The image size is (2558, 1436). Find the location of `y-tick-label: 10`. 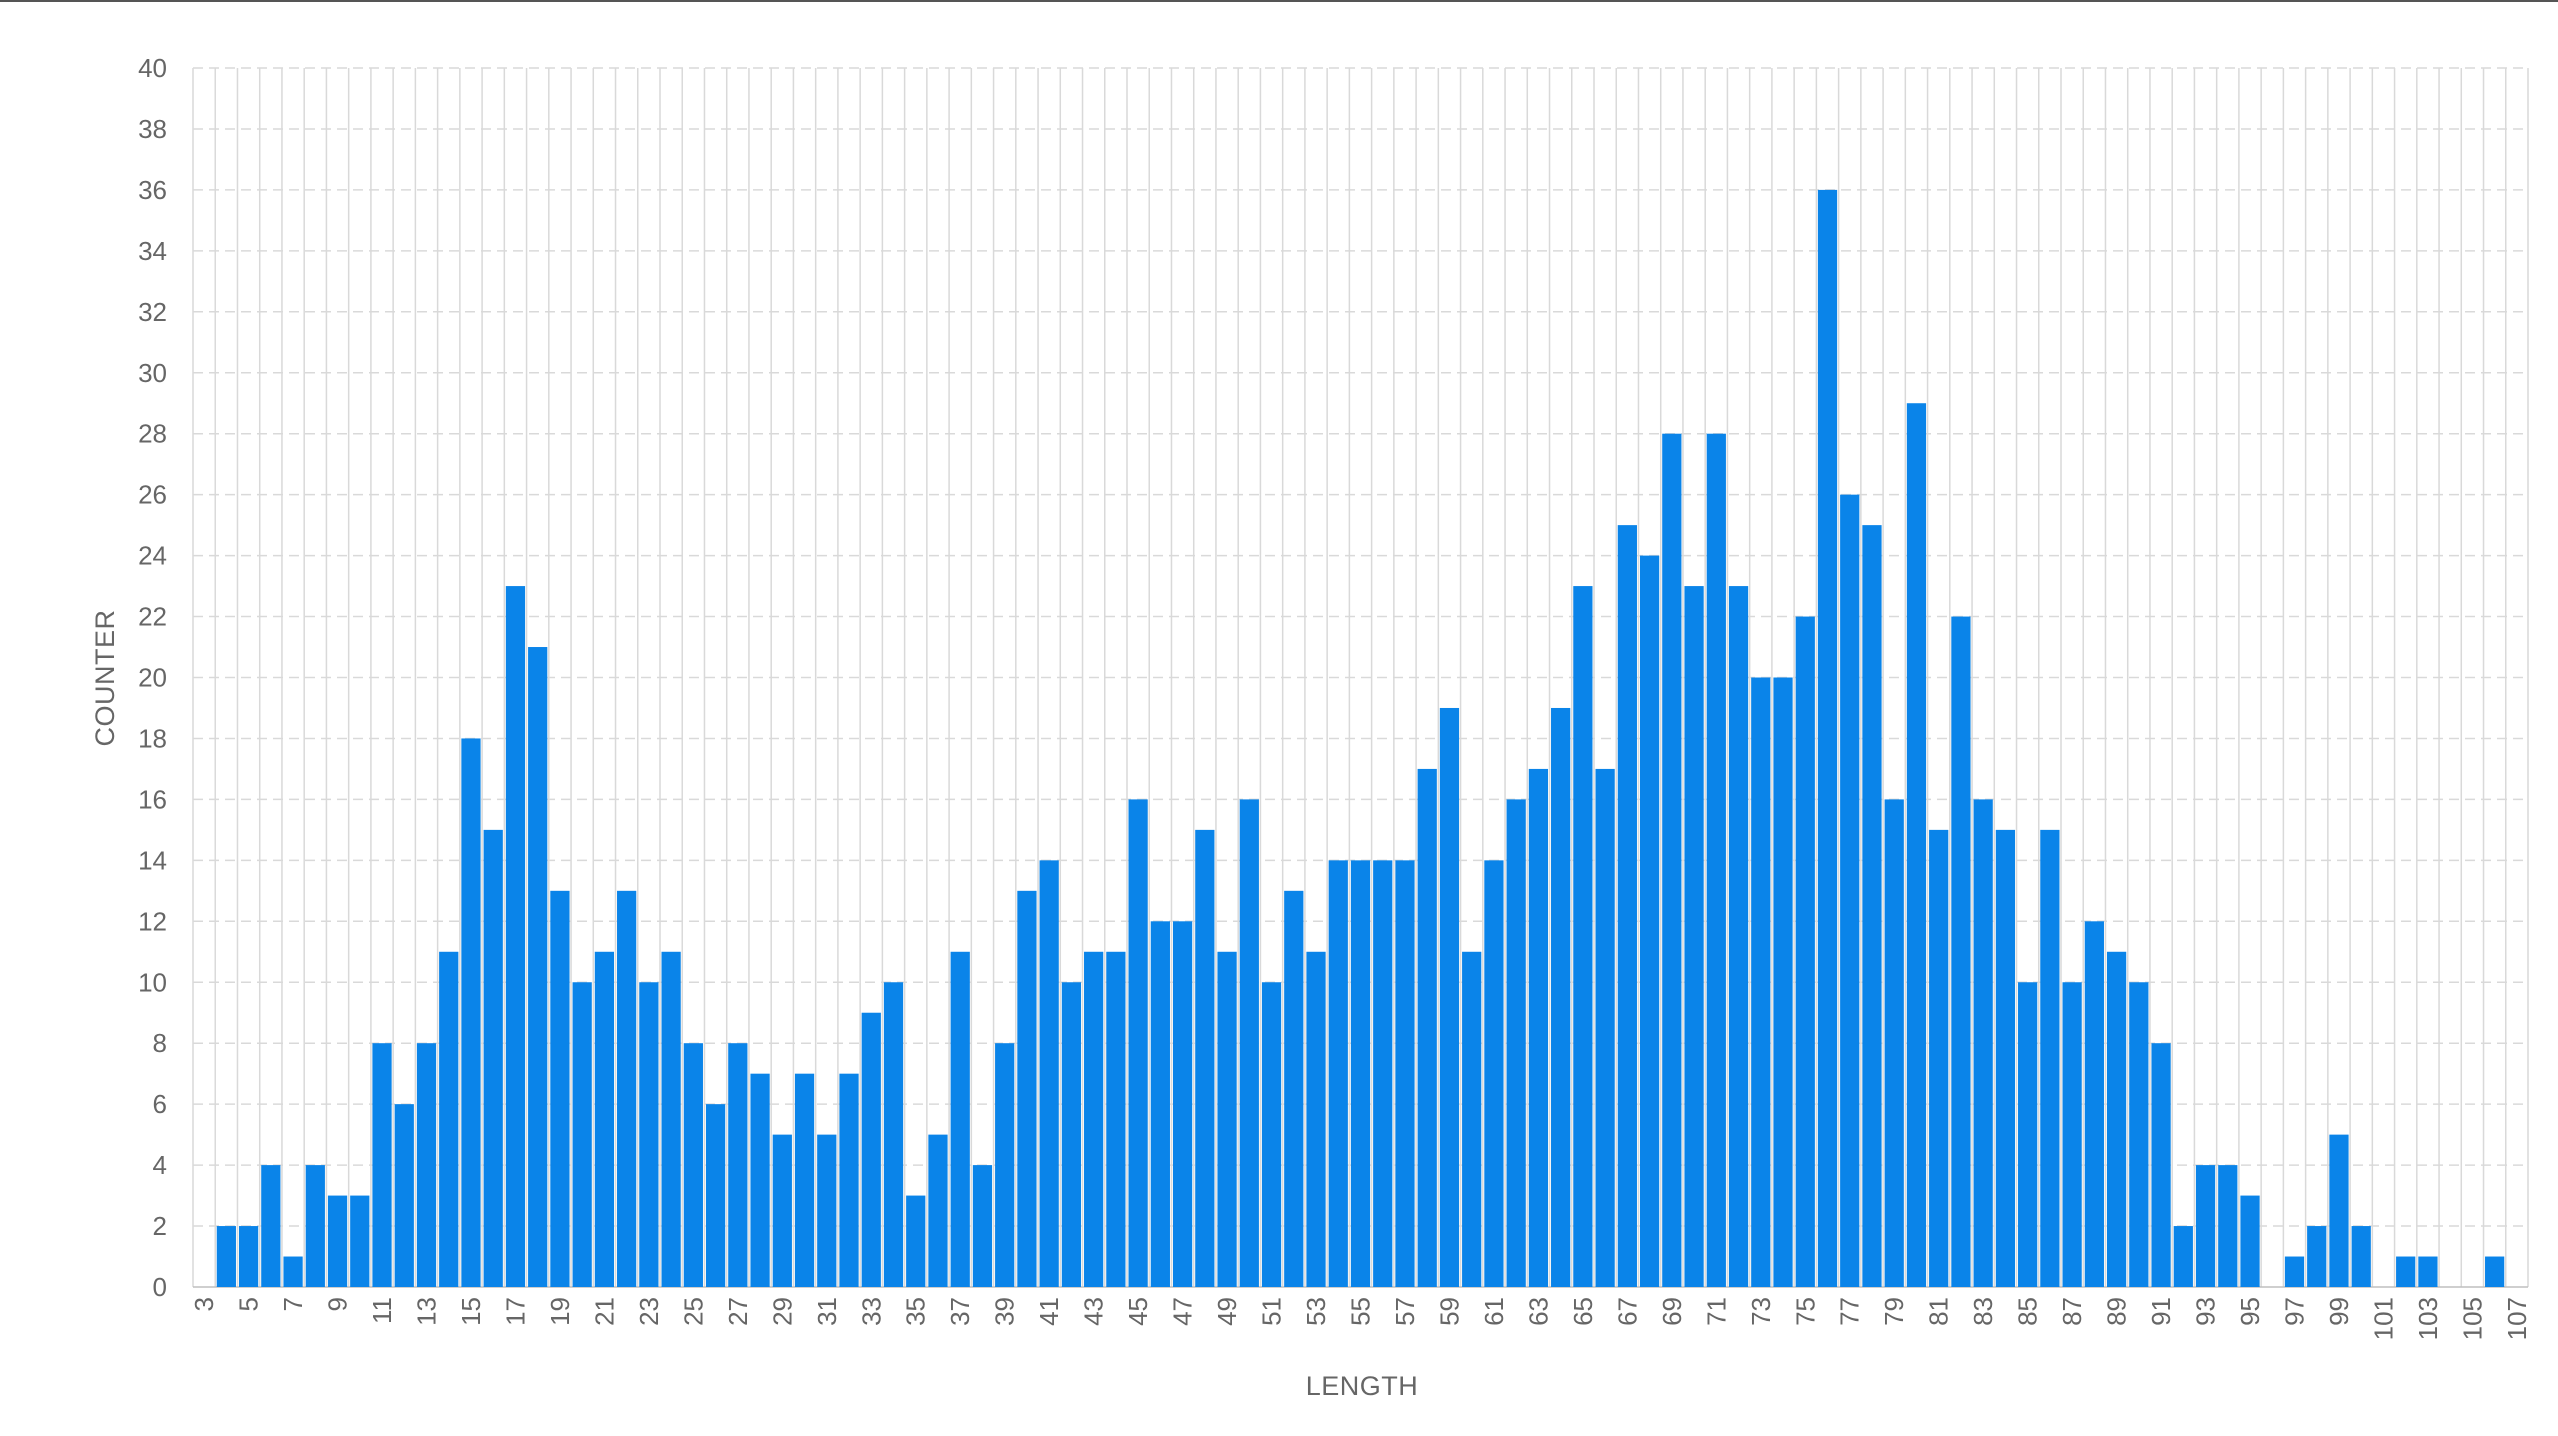

y-tick-label: 10 is located at coordinates (152, 982).